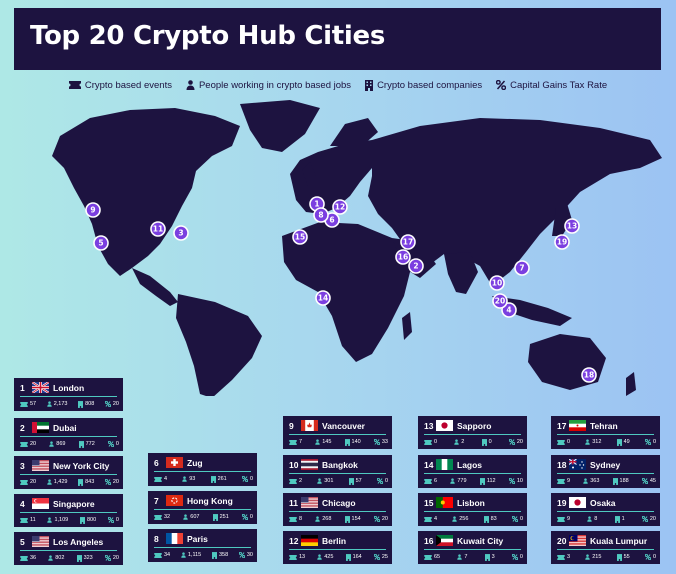 This screenshot has width=676, height=574. What do you see at coordinates (174, 538) in the screenshot?
I see `flag-fr-icon` at bounding box center [174, 538].